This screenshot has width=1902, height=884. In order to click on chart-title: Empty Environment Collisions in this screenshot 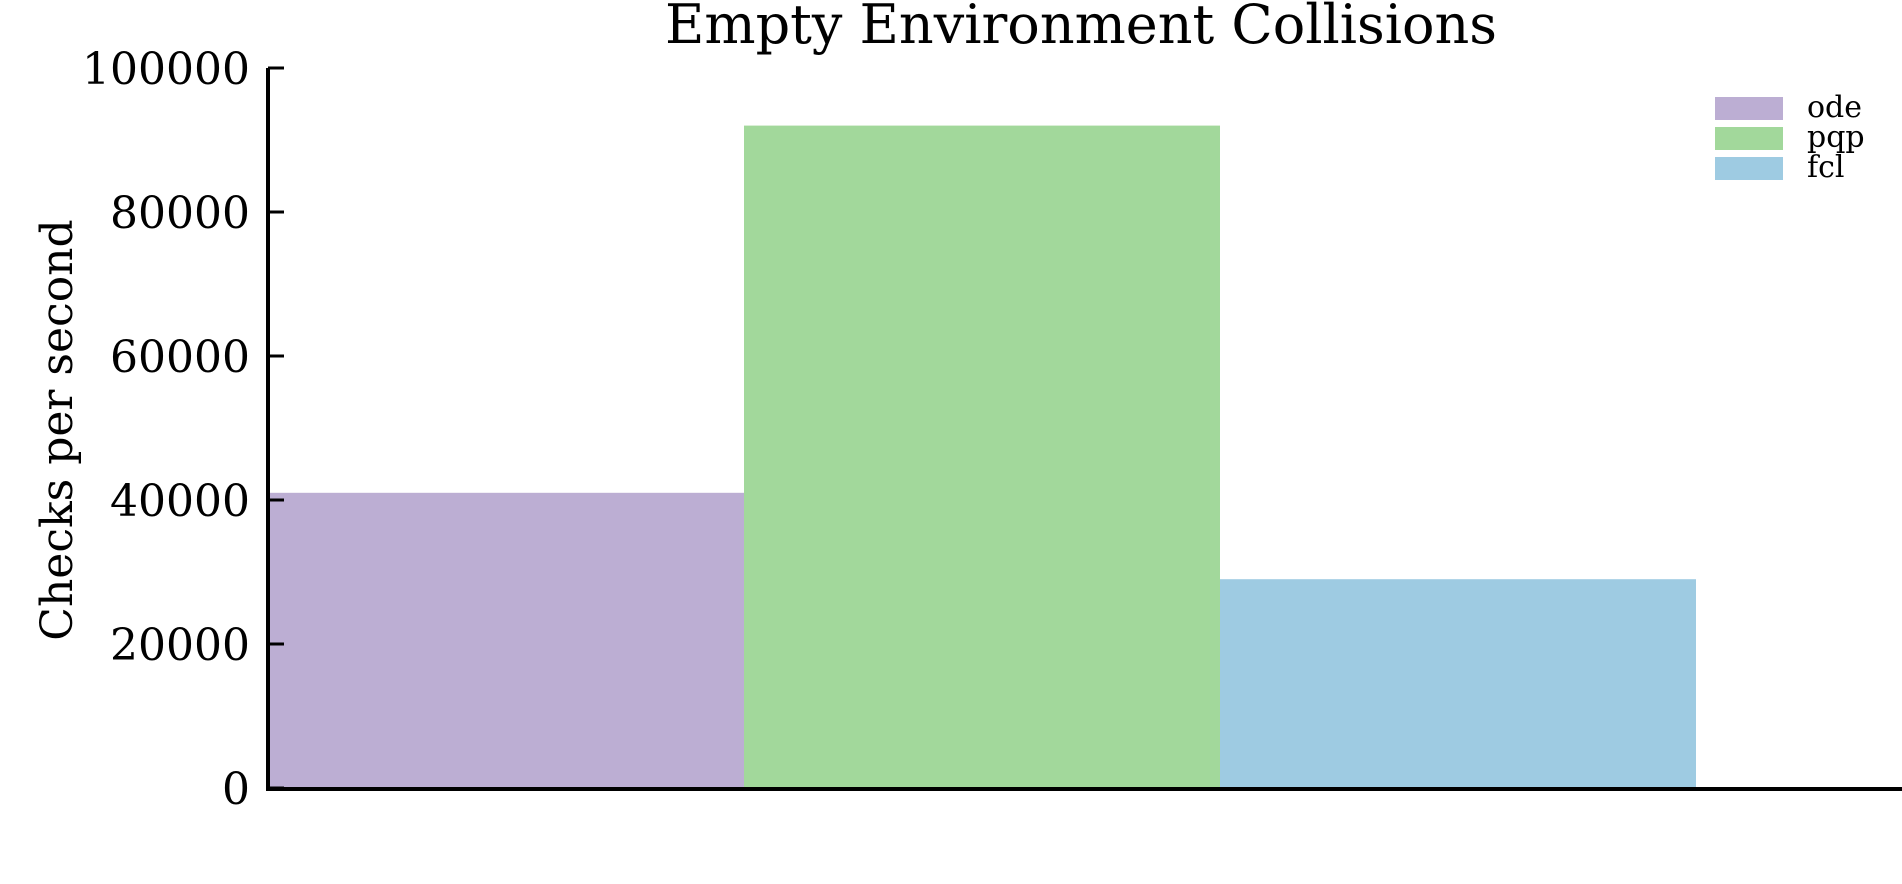, I will do `click(1081, 28)`.